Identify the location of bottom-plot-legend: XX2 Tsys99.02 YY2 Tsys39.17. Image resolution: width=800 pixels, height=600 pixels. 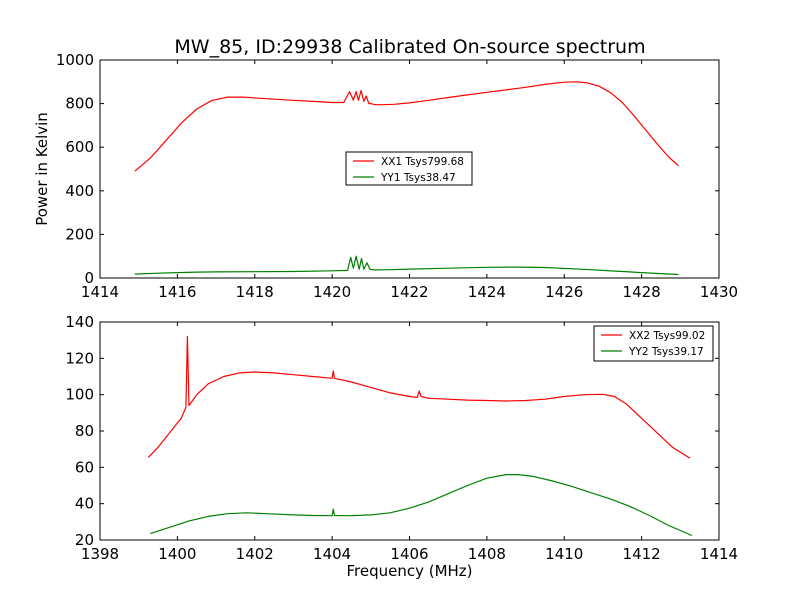
(653, 343).